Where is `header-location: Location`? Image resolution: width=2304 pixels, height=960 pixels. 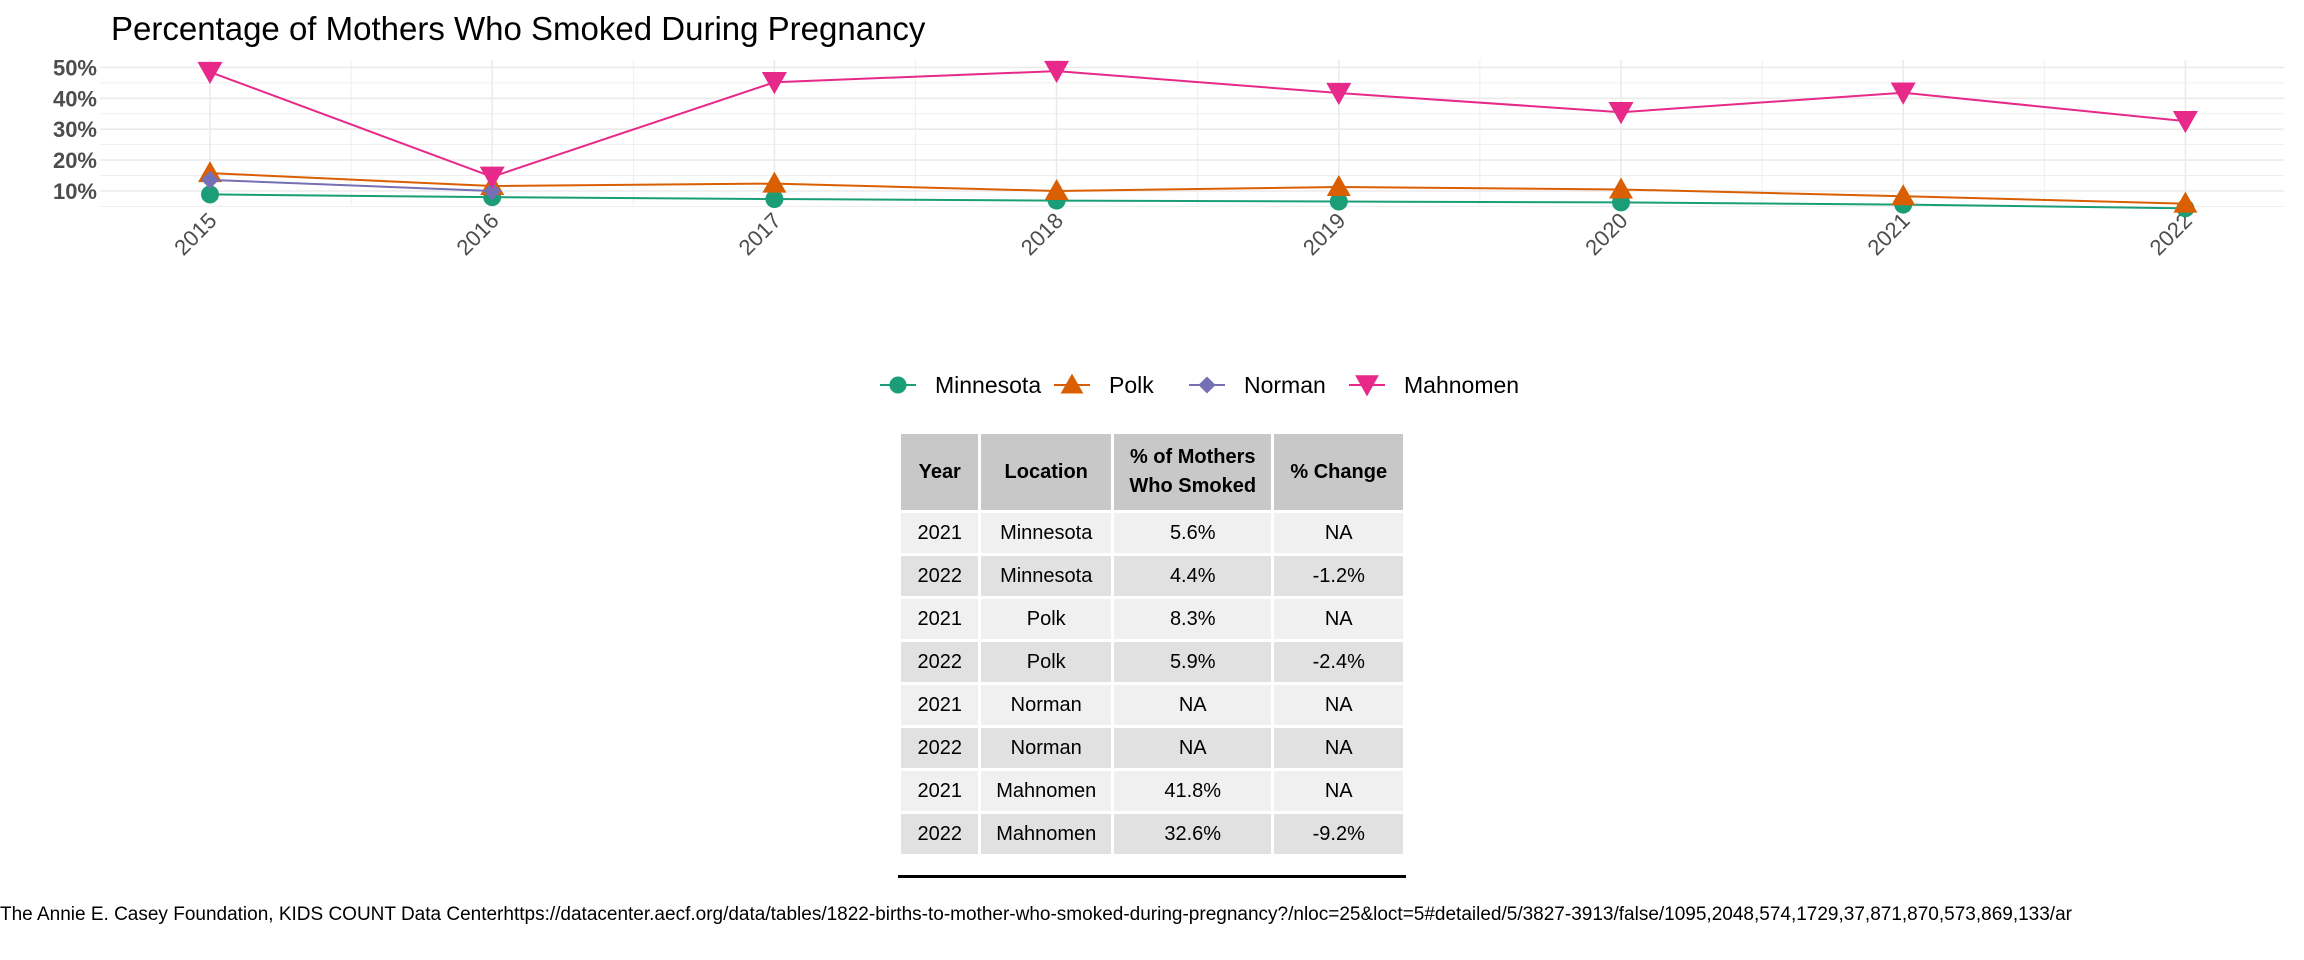
header-location: Location is located at coordinates (1046, 472).